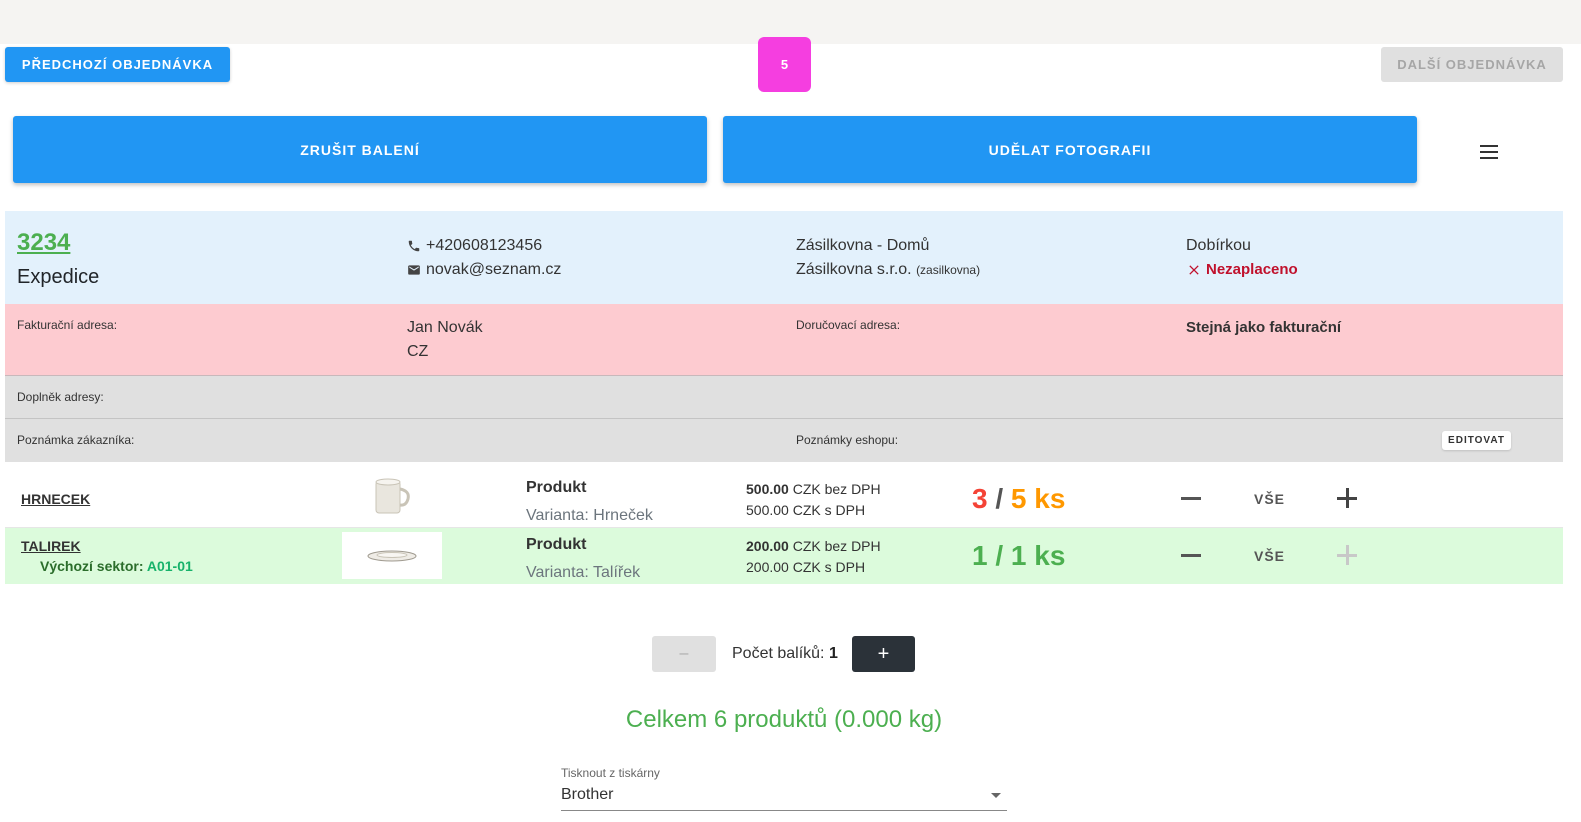 This screenshot has height=822, width=1581. What do you see at coordinates (1476, 440) in the screenshot?
I see `edit-note-button: EDITOVAT` at bounding box center [1476, 440].